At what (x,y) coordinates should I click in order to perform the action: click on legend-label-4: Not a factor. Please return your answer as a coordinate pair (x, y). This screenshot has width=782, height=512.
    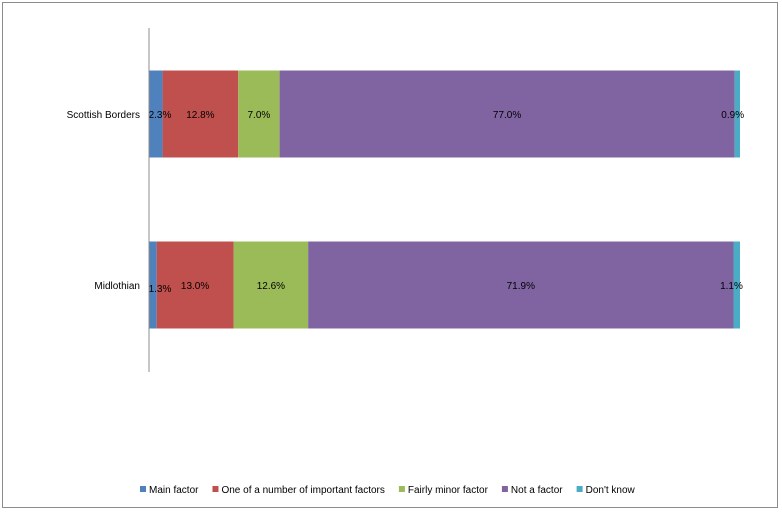
    Looking at the image, I should click on (537, 490).